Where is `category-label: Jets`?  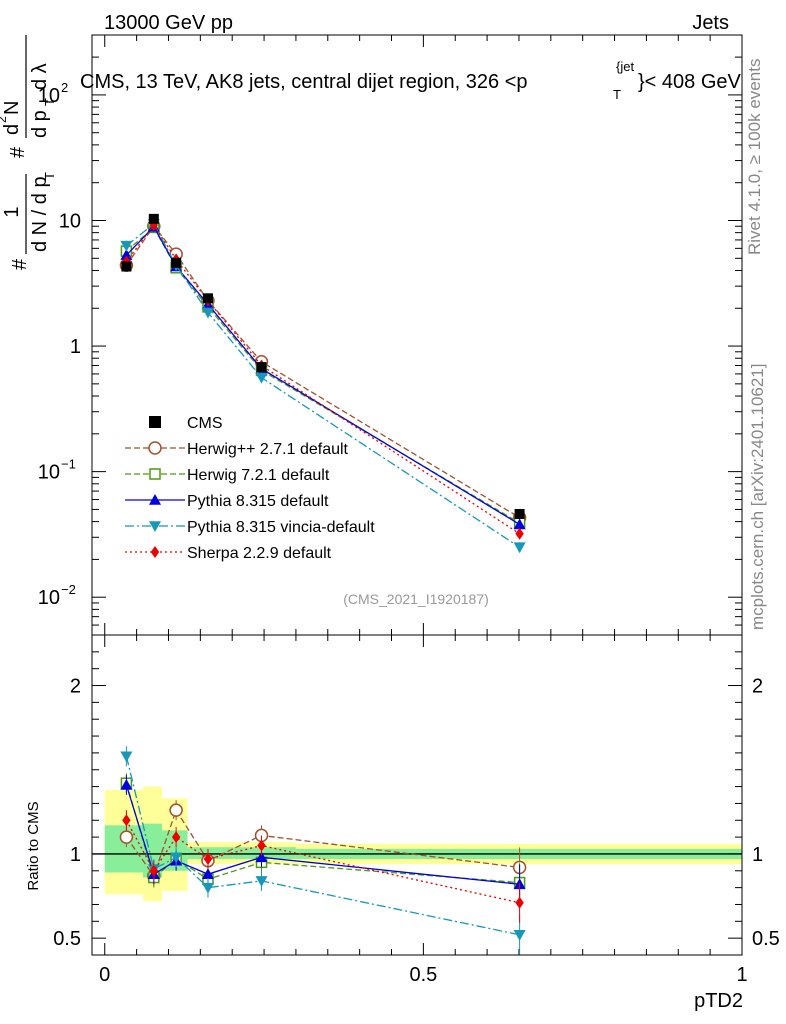 category-label: Jets is located at coordinates (710, 23).